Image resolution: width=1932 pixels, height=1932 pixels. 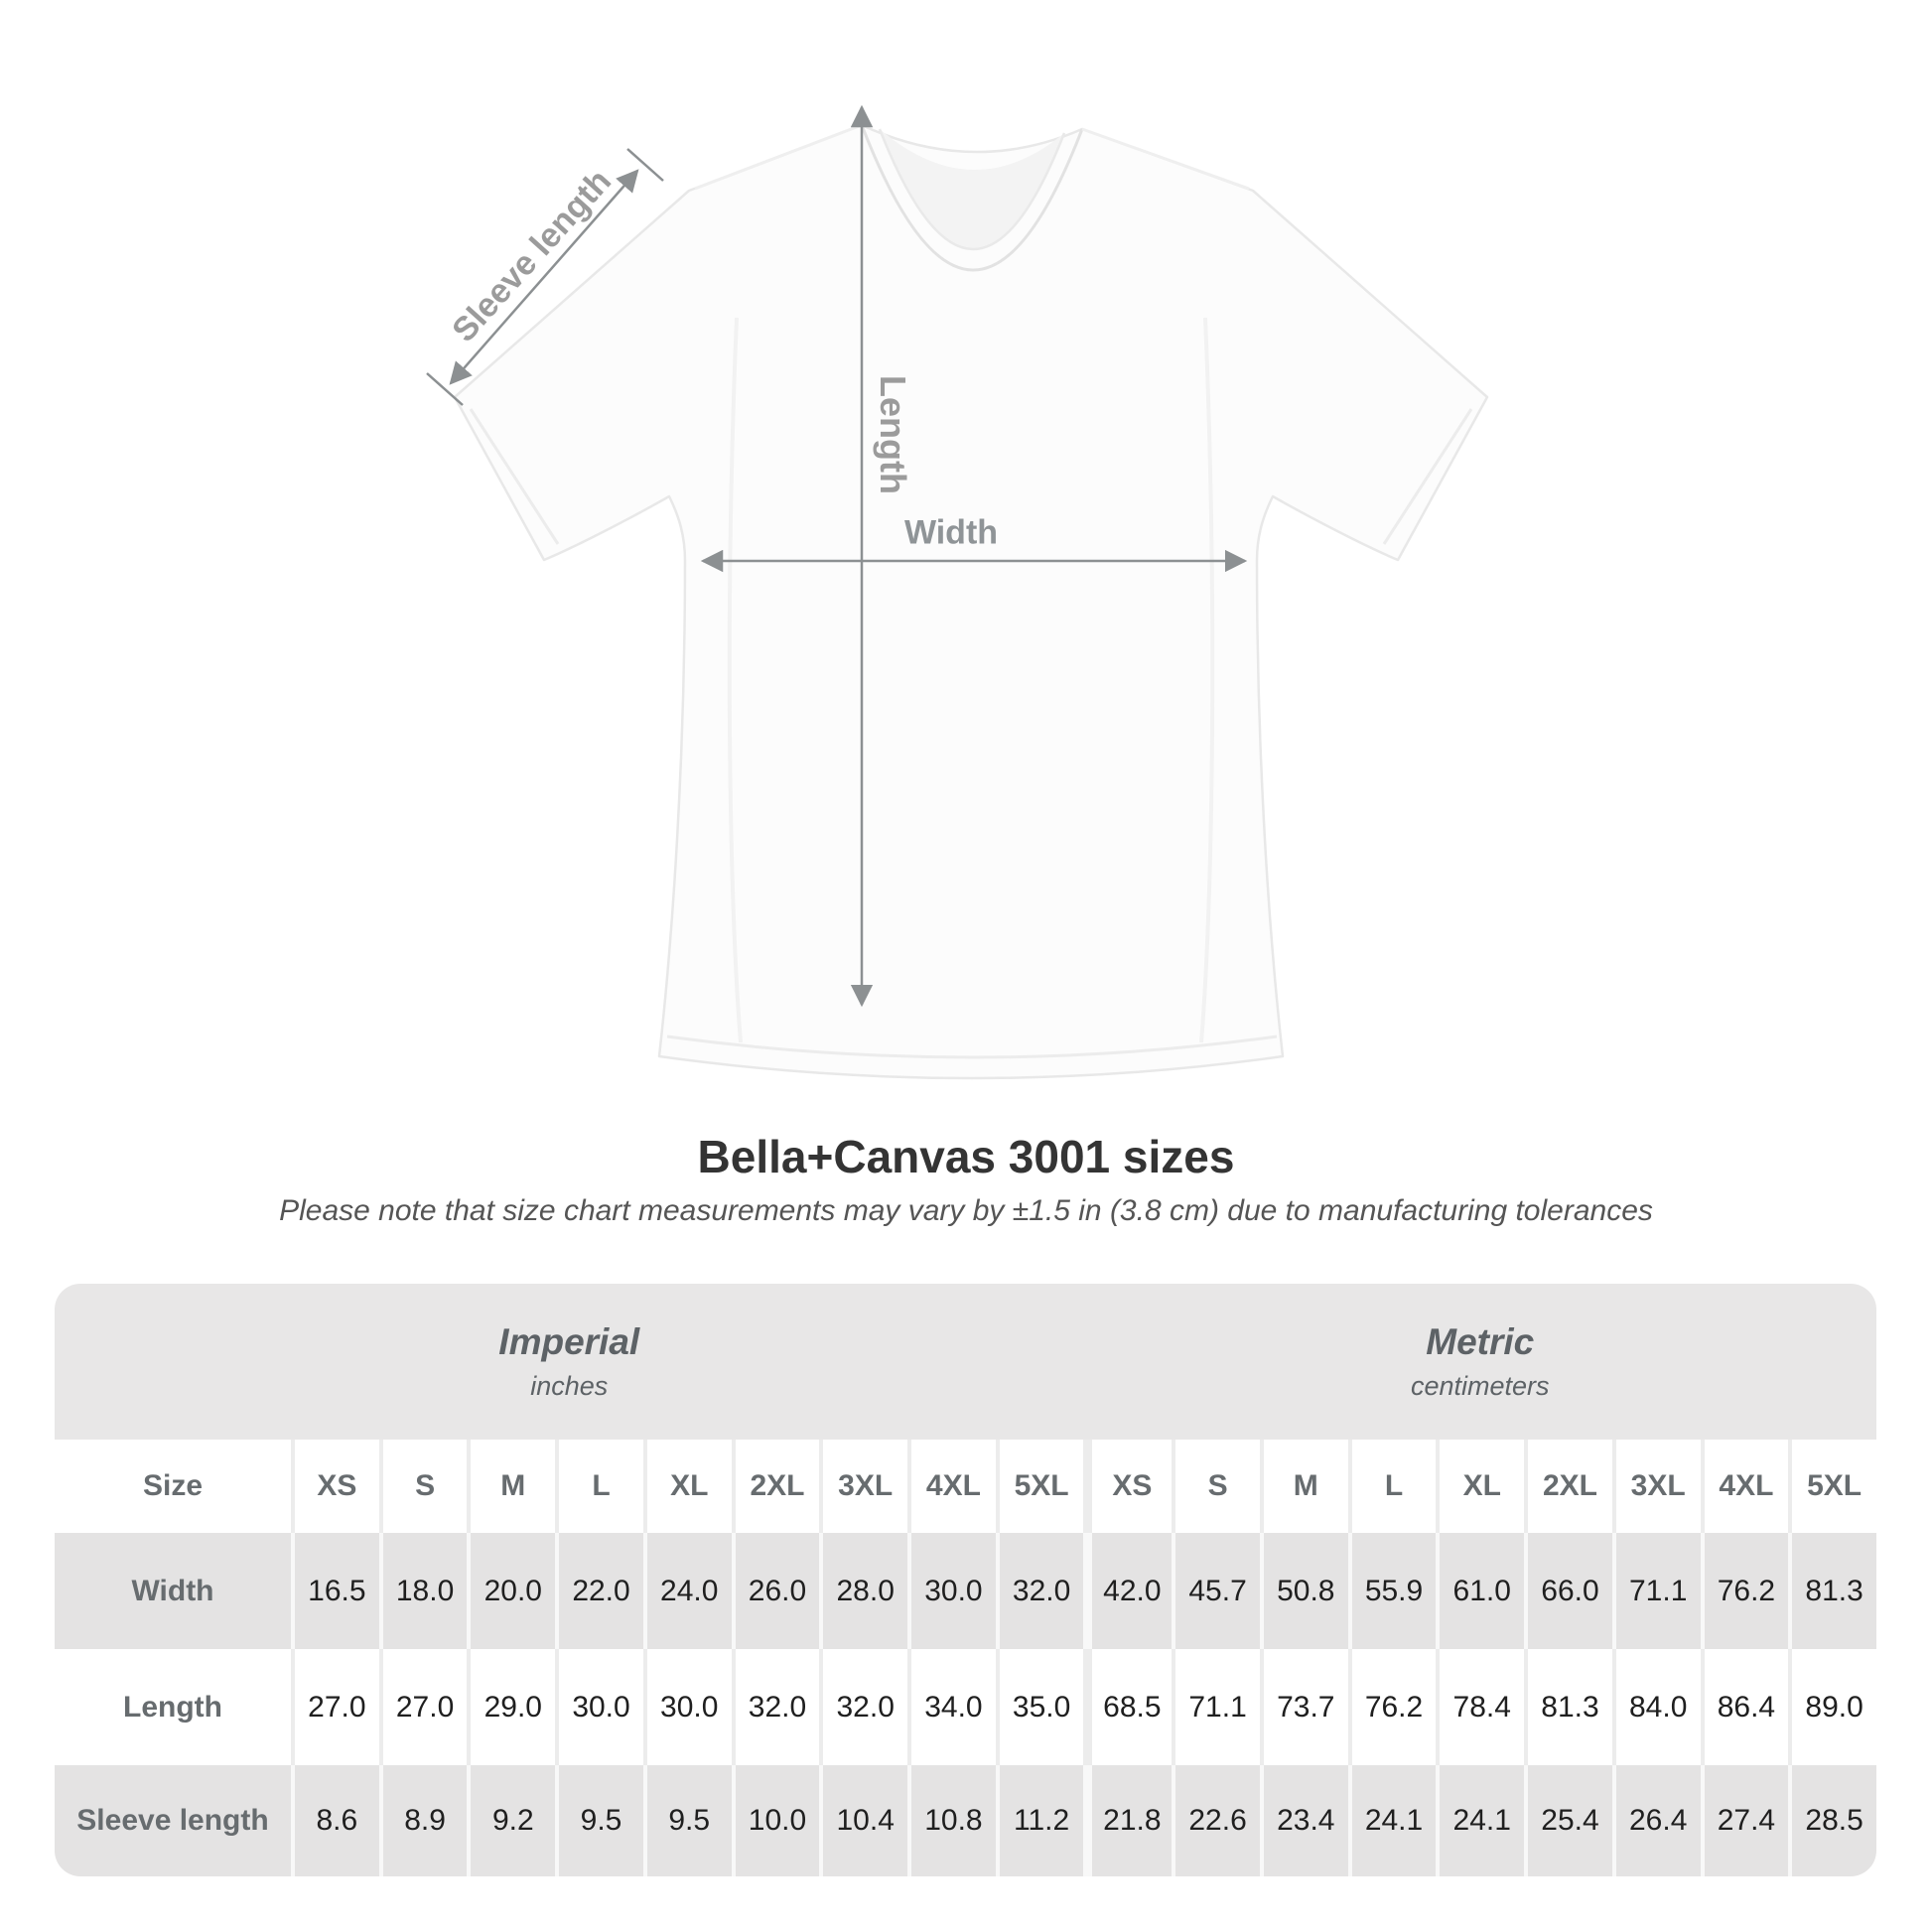 What do you see at coordinates (1832, 1820) in the screenshot?
I see `cell: 28.5` at bounding box center [1832, 1820].